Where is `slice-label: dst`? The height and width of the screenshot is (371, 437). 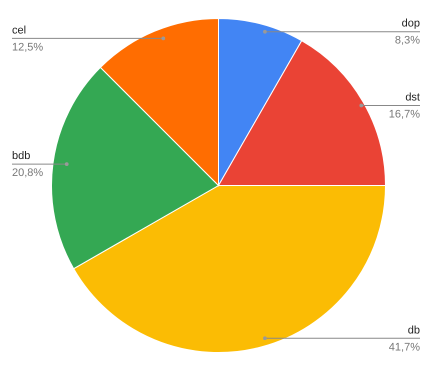 slice-label: dst is located at coordinates (412, 98).